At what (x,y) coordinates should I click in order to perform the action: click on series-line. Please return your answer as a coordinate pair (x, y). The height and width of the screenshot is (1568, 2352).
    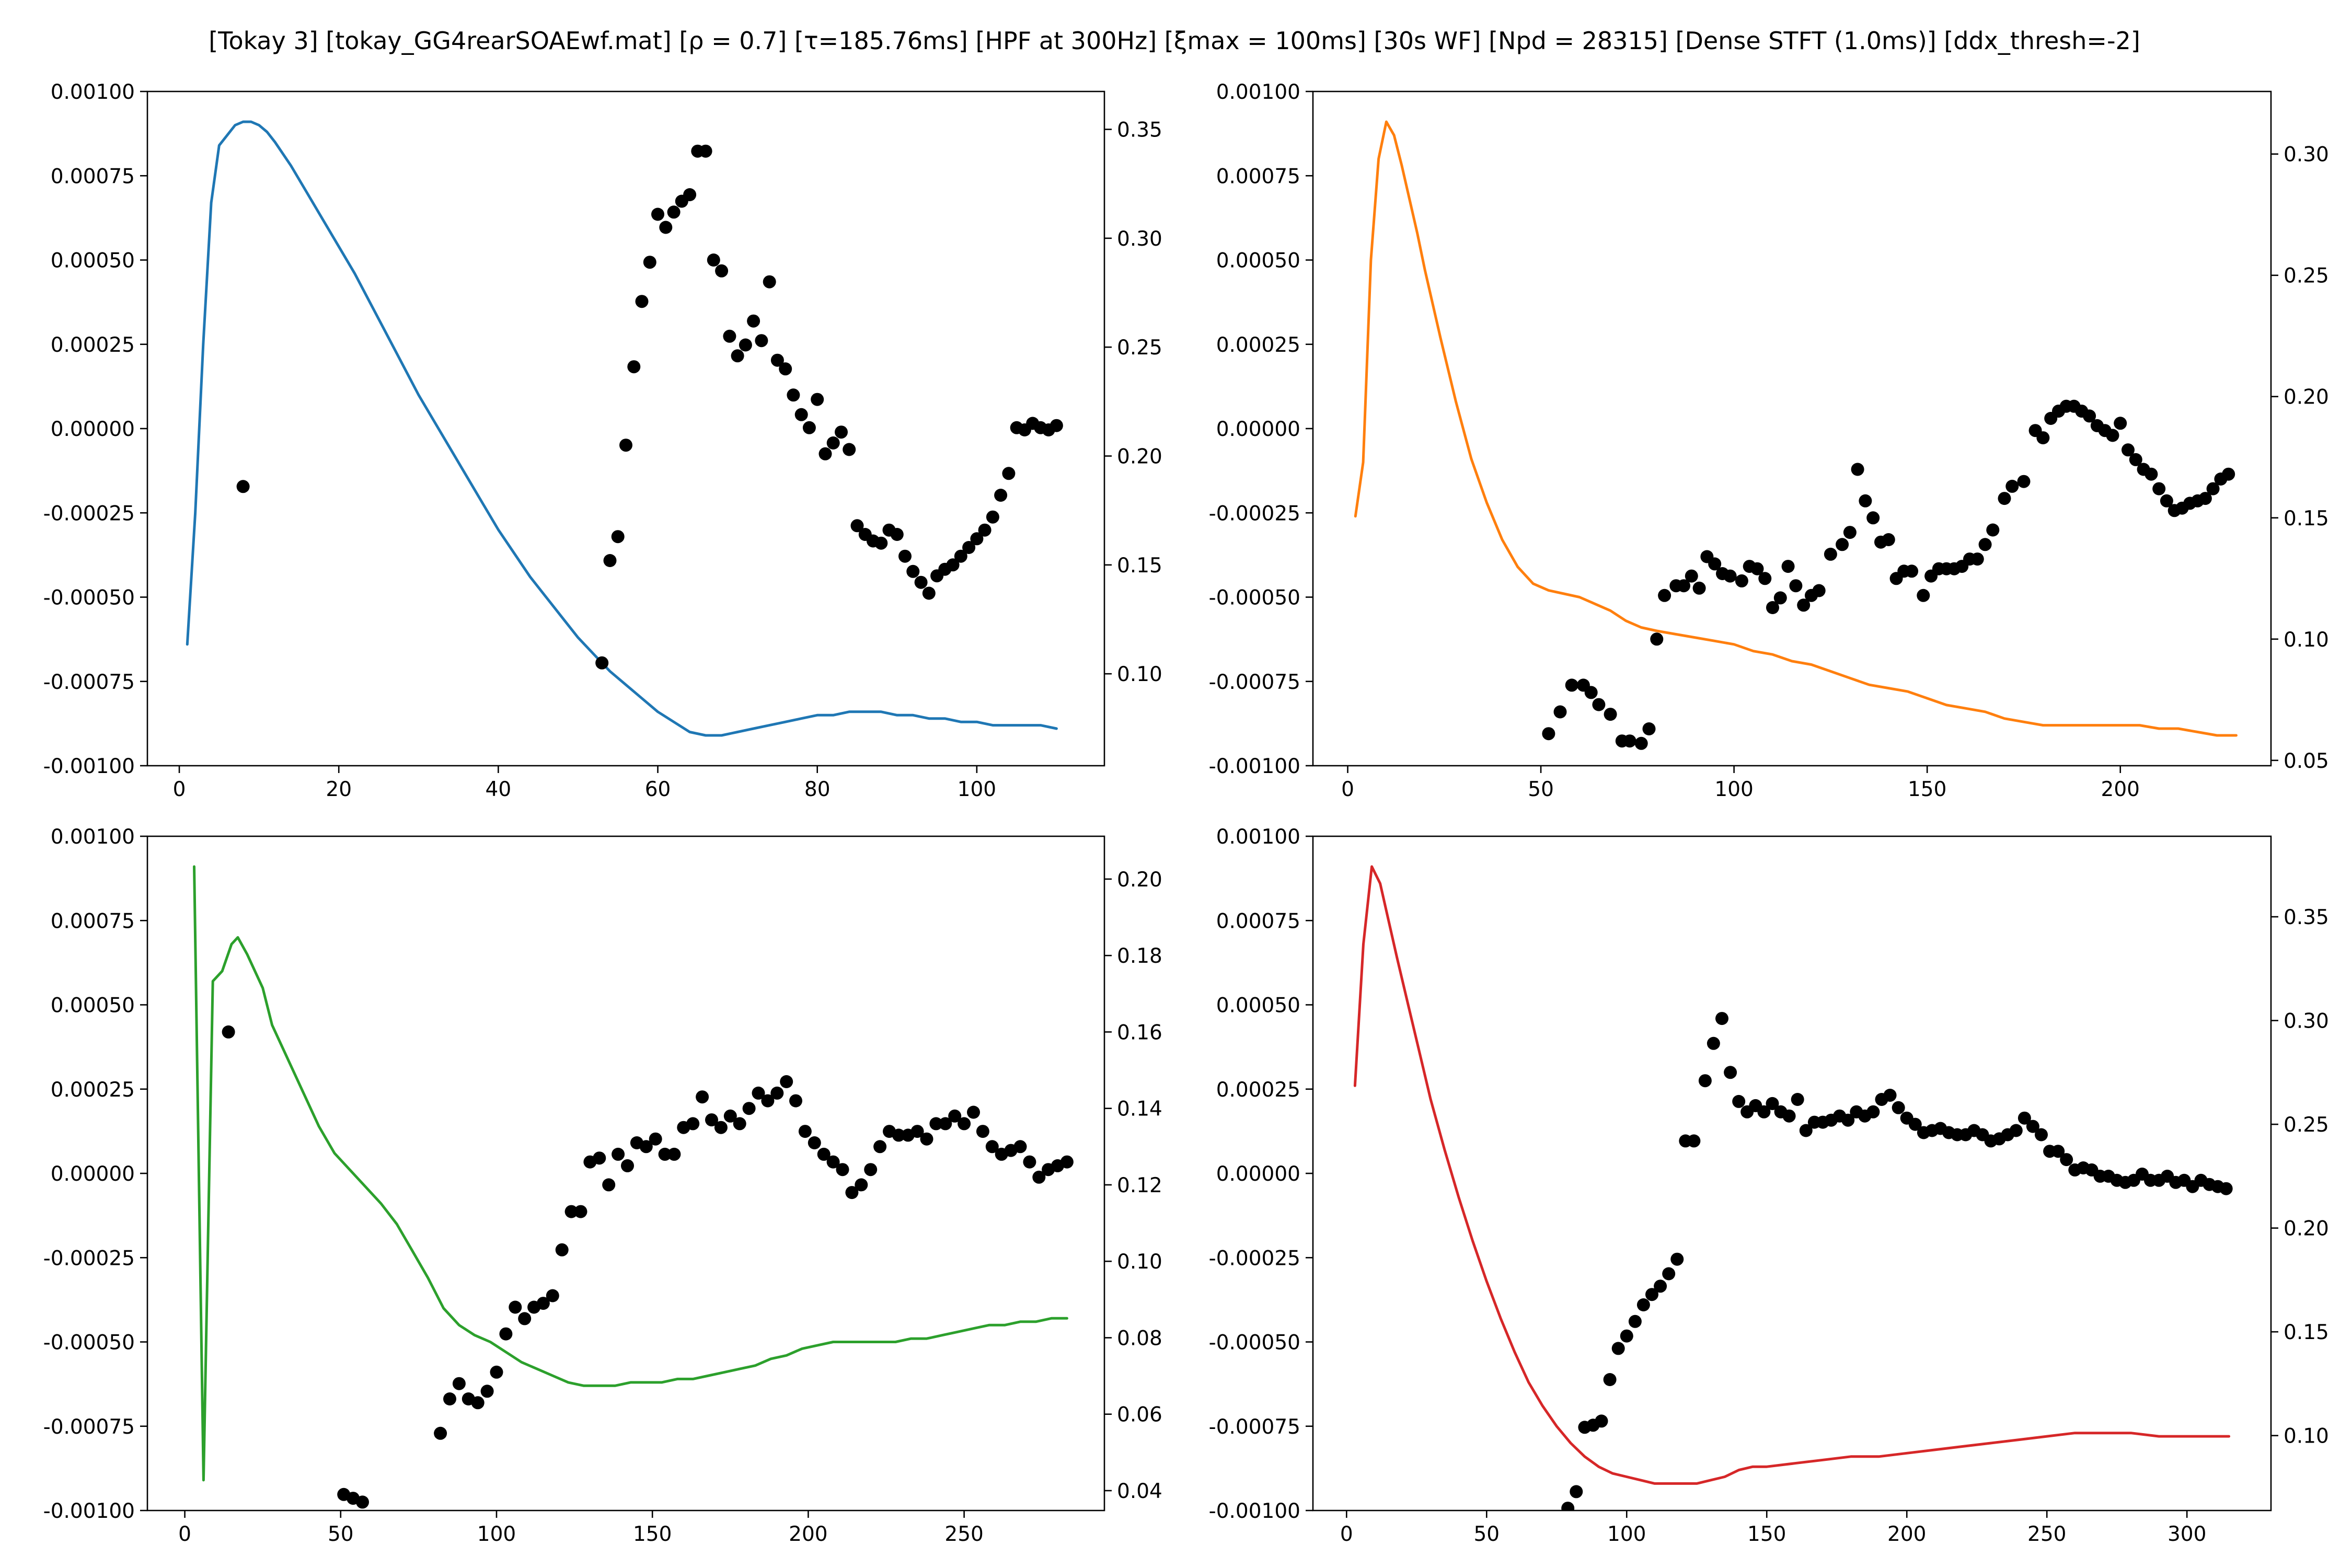
    Looking at the image, I should click on (622, 428).